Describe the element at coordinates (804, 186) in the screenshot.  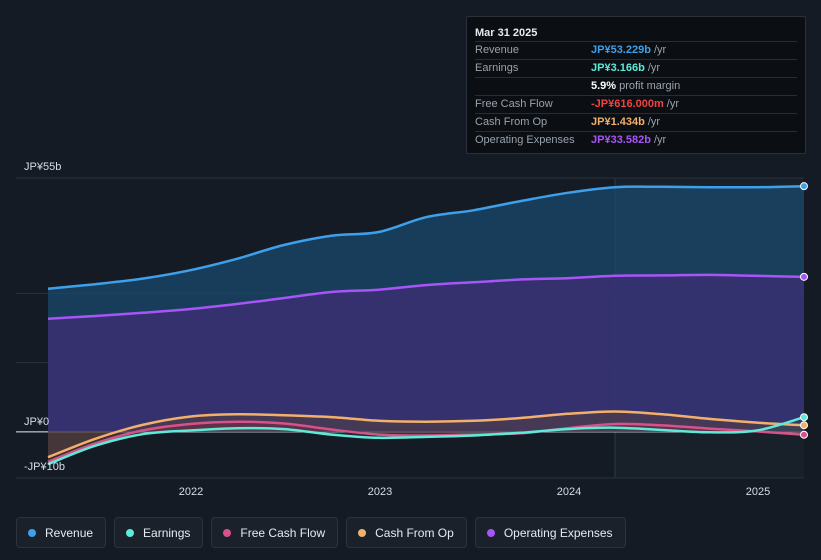
I see `end-dot-revenue` at that location.